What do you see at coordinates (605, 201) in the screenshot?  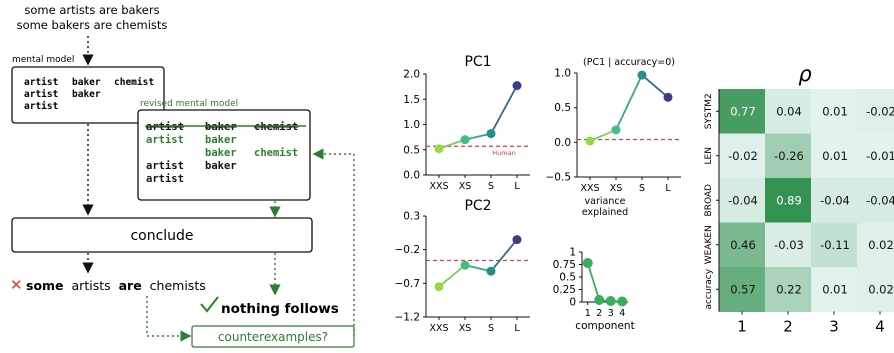 I see `chart-title-line1: variance` at bounding box center [605, 201].